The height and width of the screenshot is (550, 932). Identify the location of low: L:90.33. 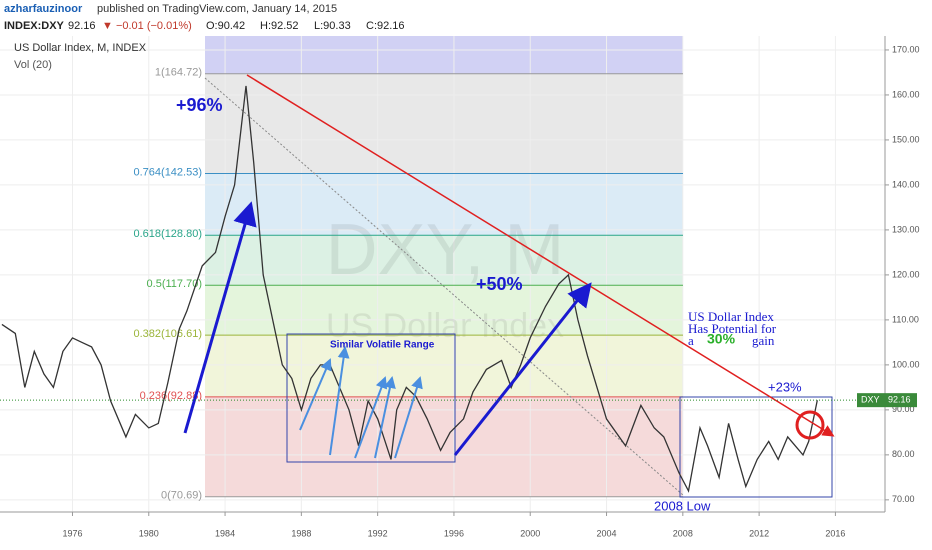
(332, 26).